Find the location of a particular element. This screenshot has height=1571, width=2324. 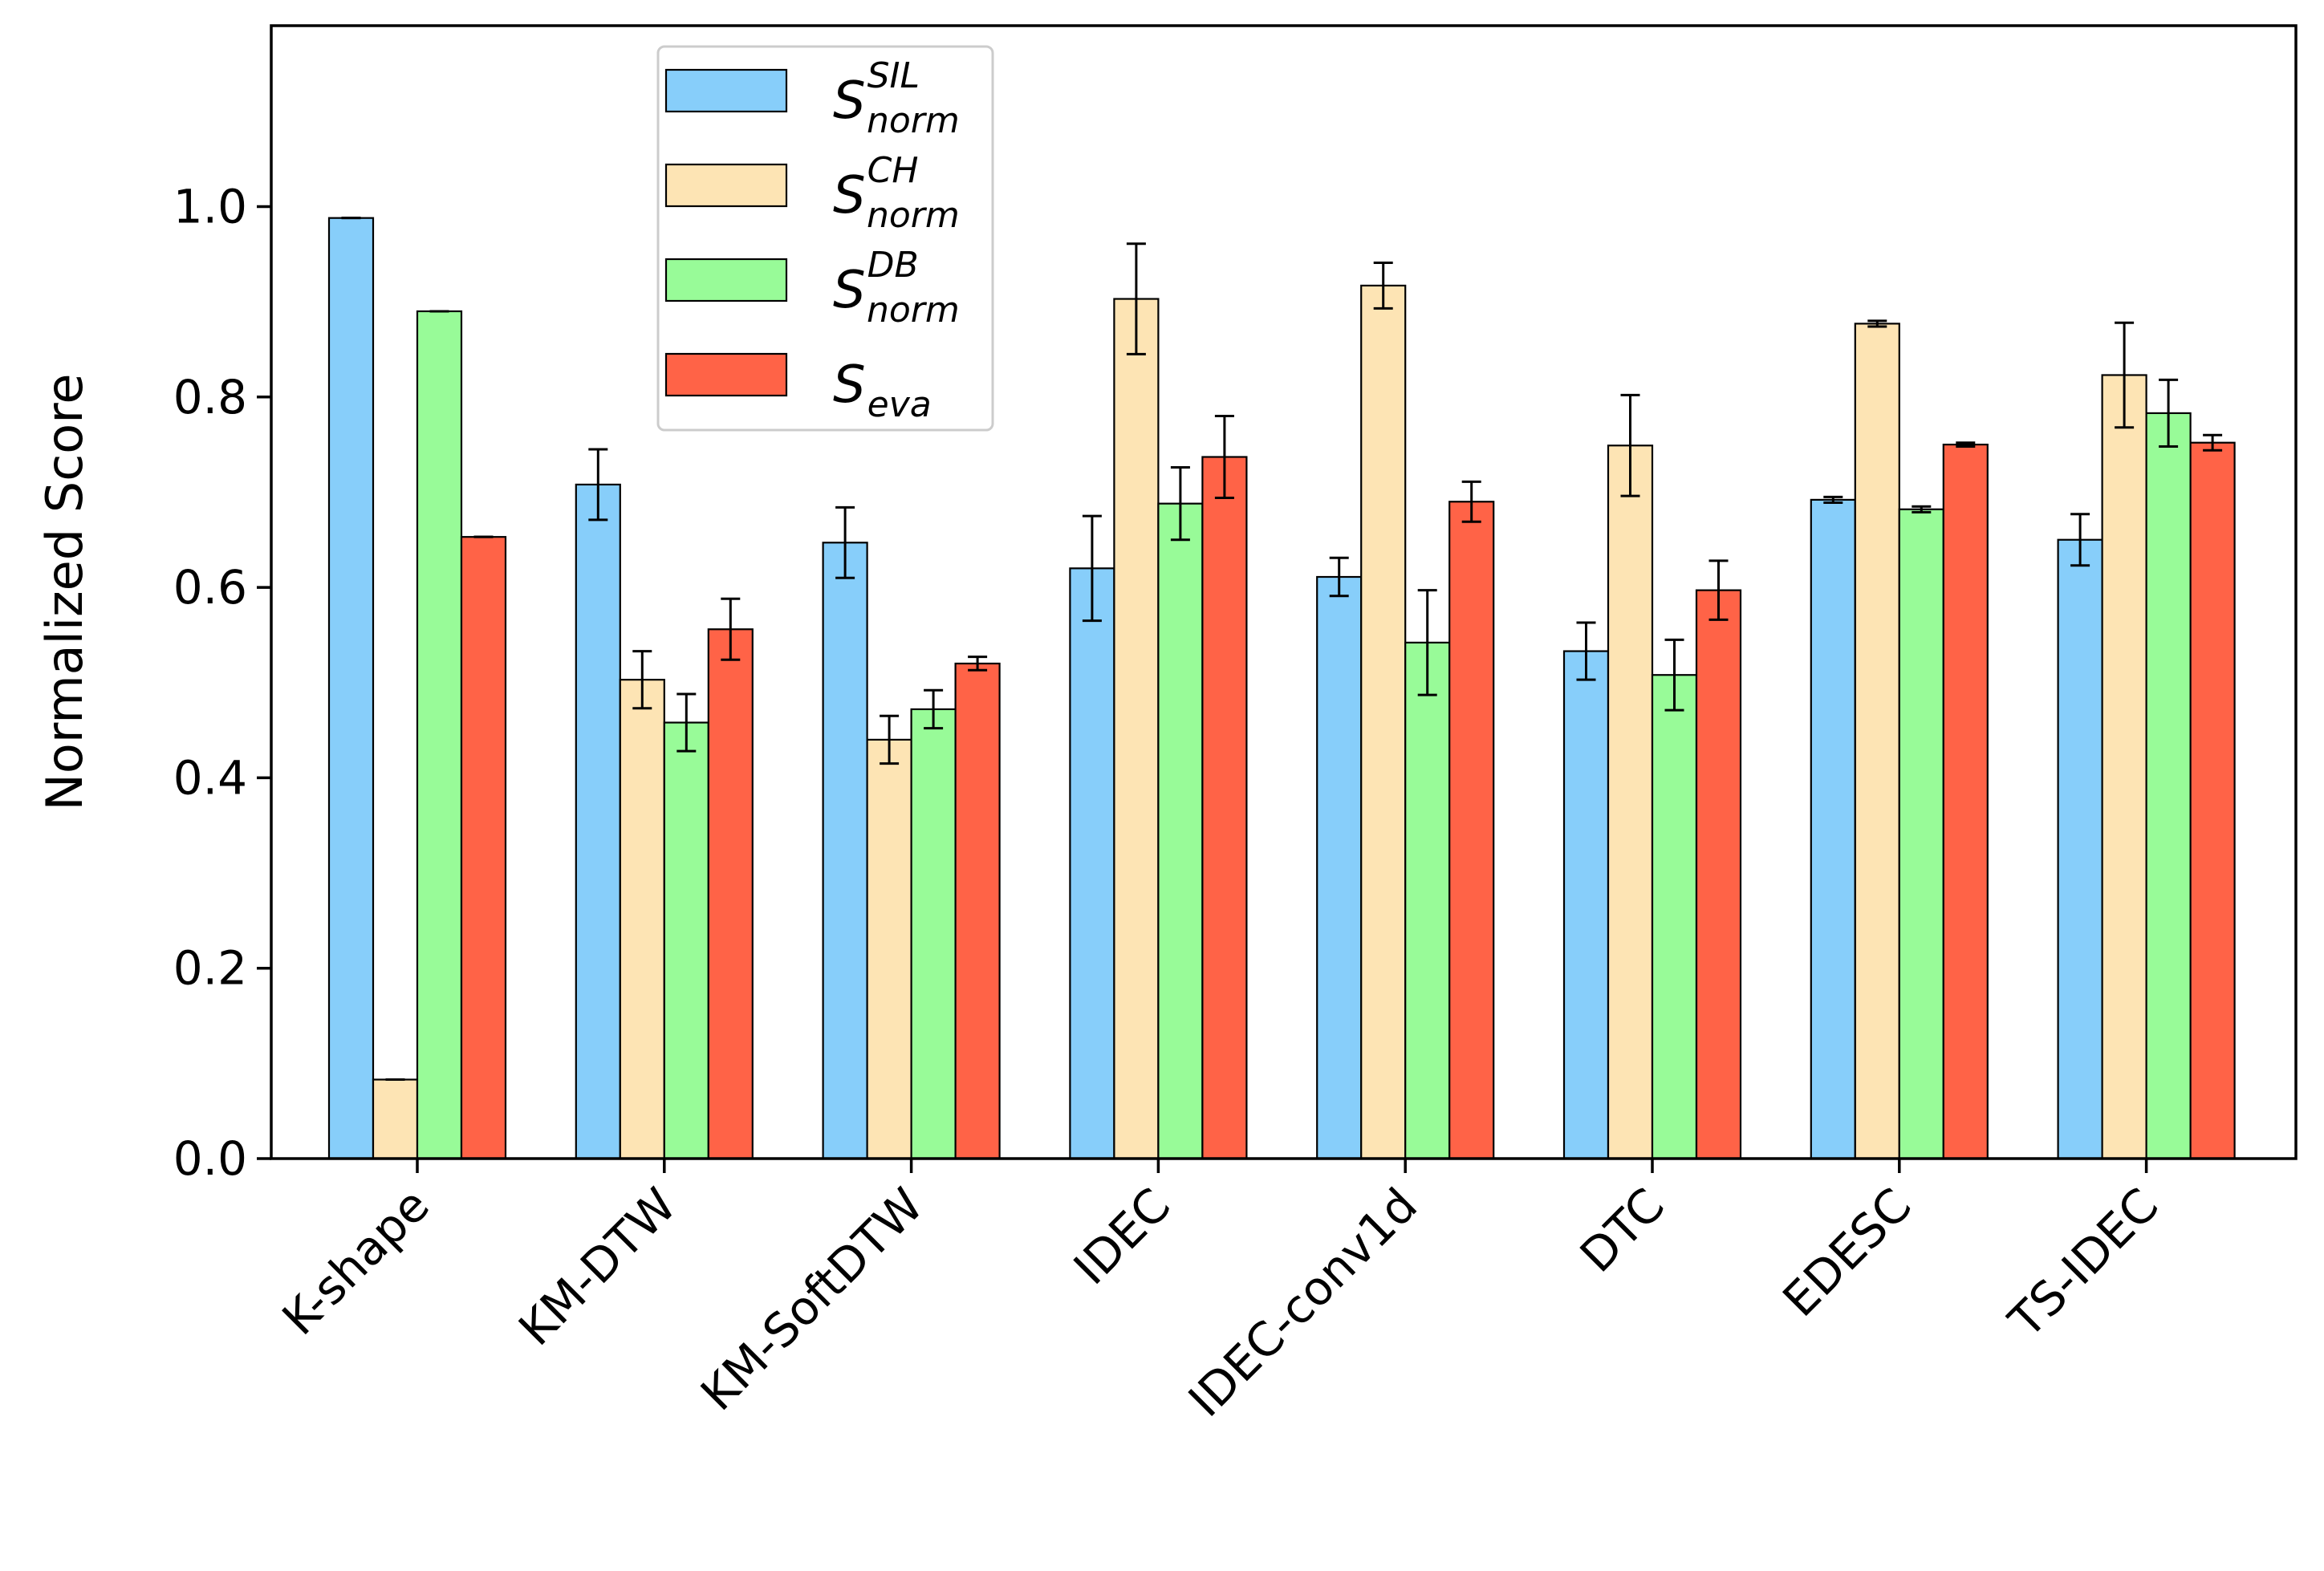

x-tick-label: IDEC-conv1d is located at coordinates (1303, 1302).